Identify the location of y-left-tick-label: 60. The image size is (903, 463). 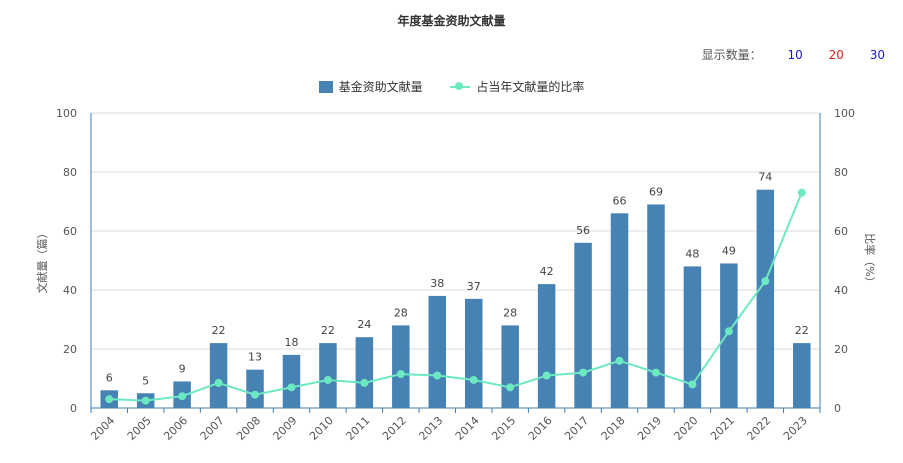
(70, 231).